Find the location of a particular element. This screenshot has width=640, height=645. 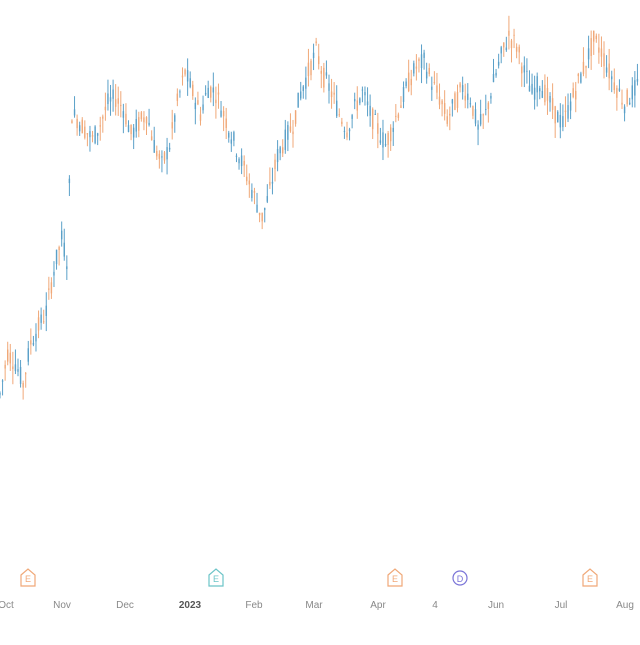

x-tick-label: Nov is located at coordinates (62, 605).